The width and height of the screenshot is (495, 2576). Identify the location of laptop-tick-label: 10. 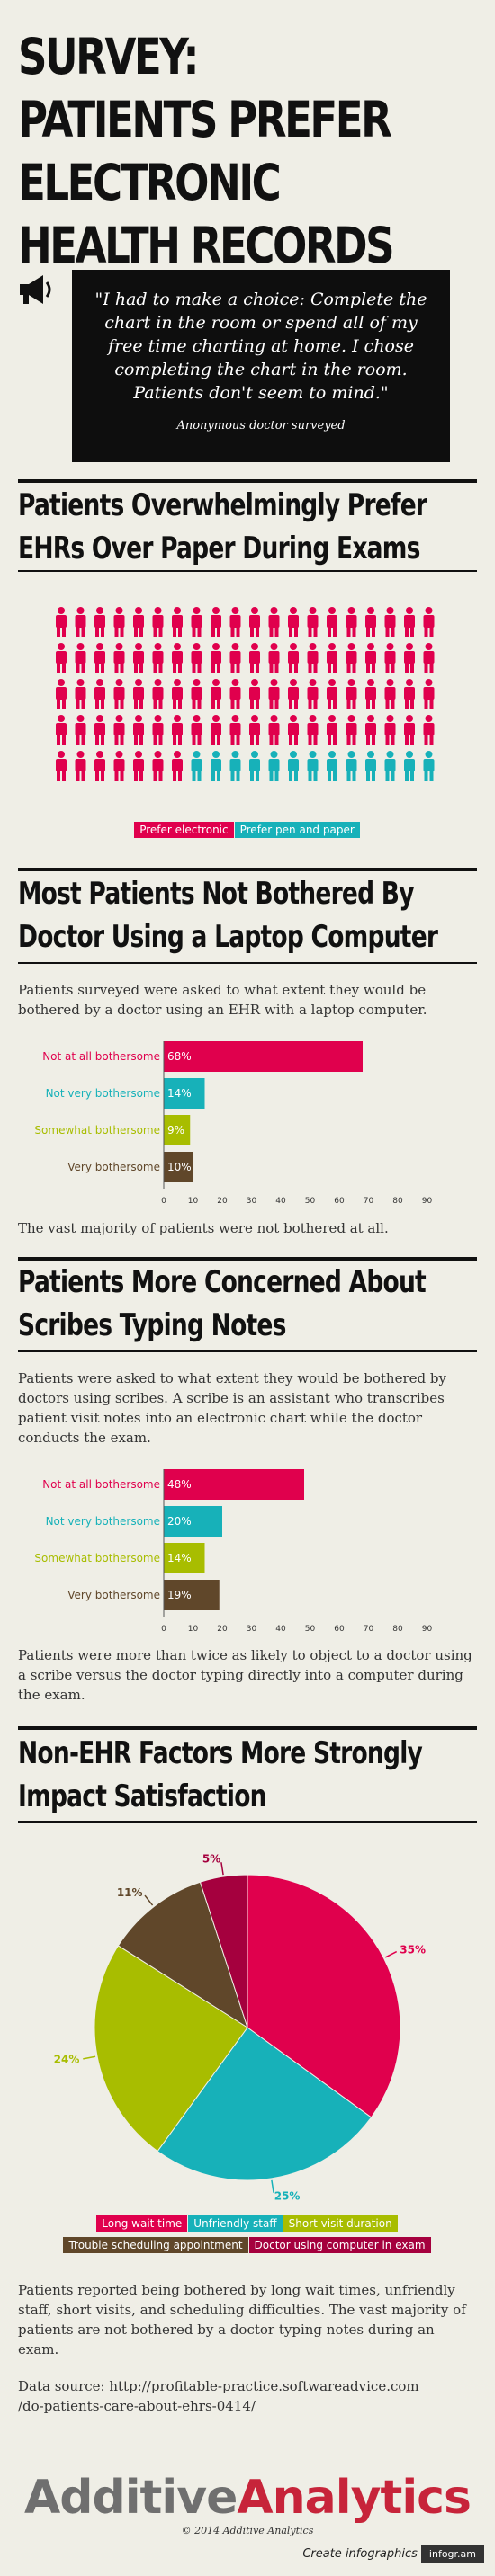
(193, 1202).